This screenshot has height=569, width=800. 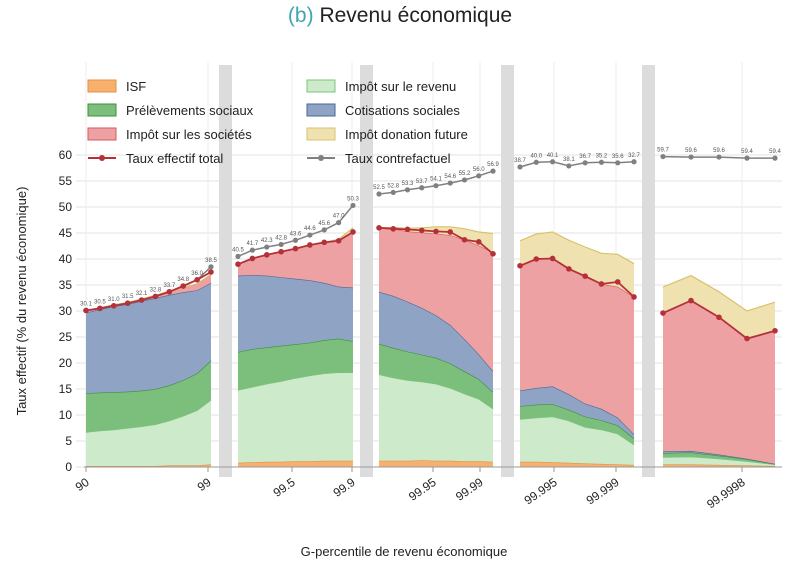 I want to click on data-label: 40.5, so click(x=238, y=250).